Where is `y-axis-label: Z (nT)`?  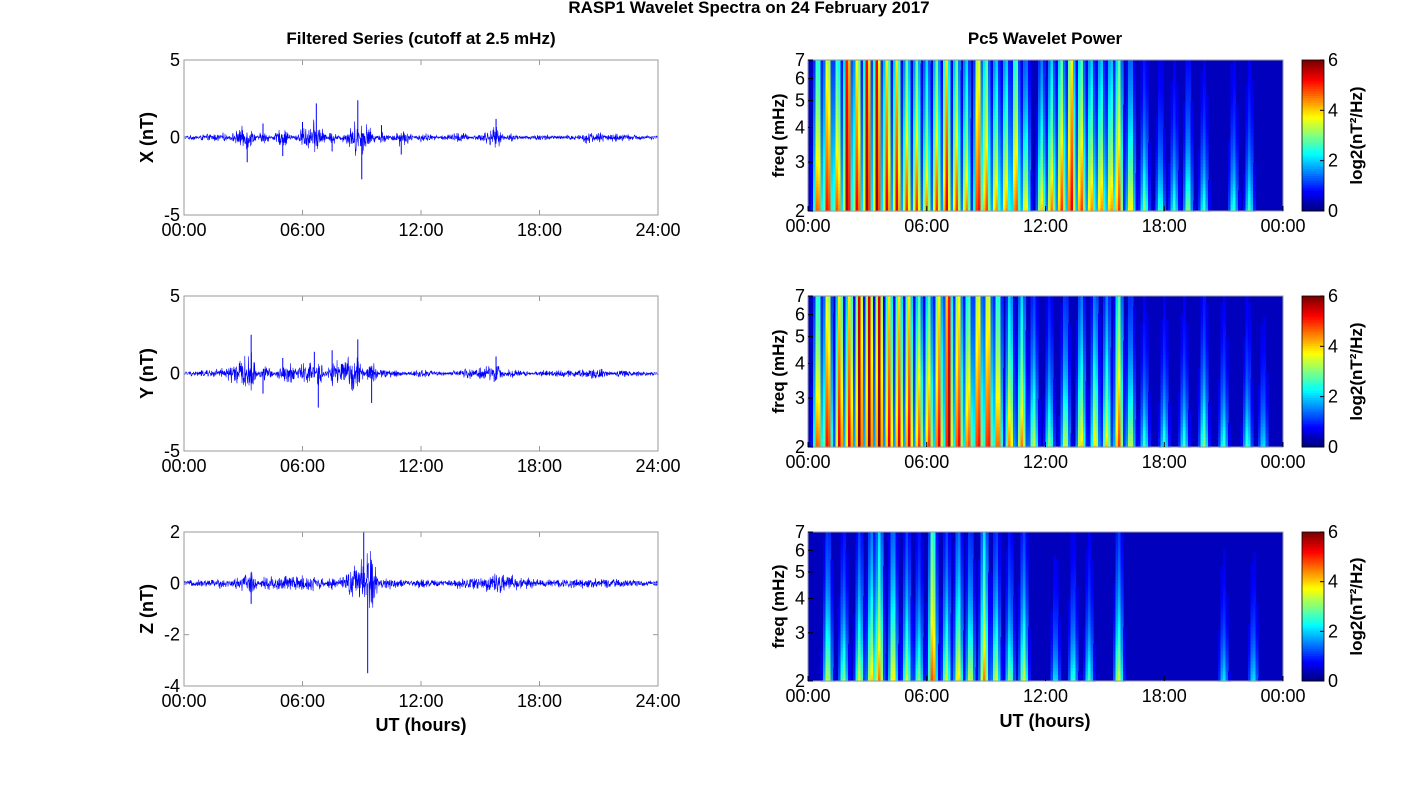 y-axis-label: Z (nT) is located at coordinates (147, 609).